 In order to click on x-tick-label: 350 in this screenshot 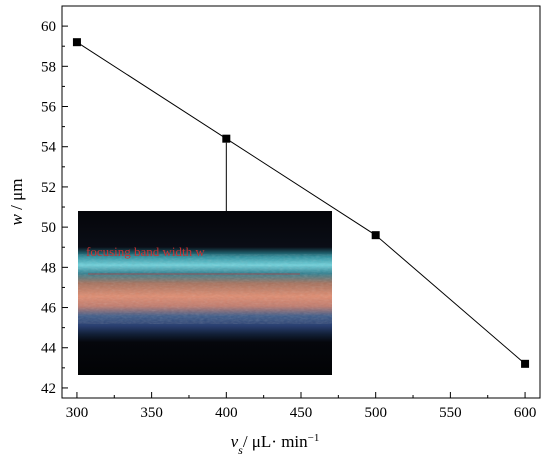, I will do `click(151, 413)`.